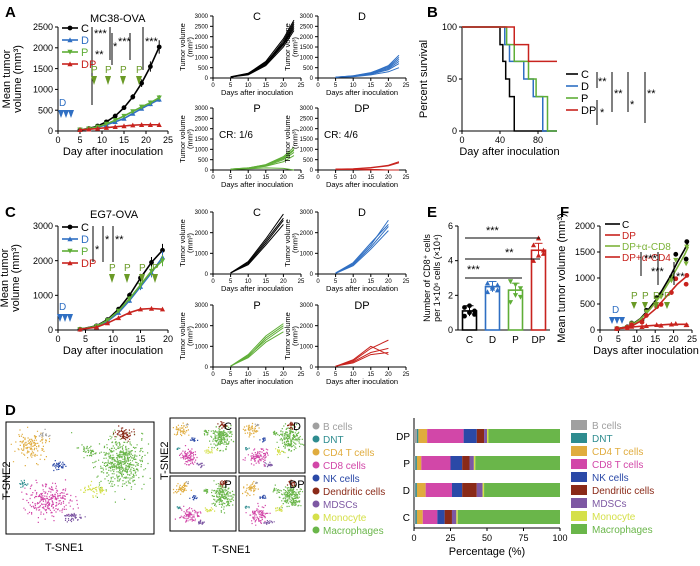  What do you see at coordinates (121, 319) in the screenshot?
I see `C-line-DP` at bounding box center [121, 319].